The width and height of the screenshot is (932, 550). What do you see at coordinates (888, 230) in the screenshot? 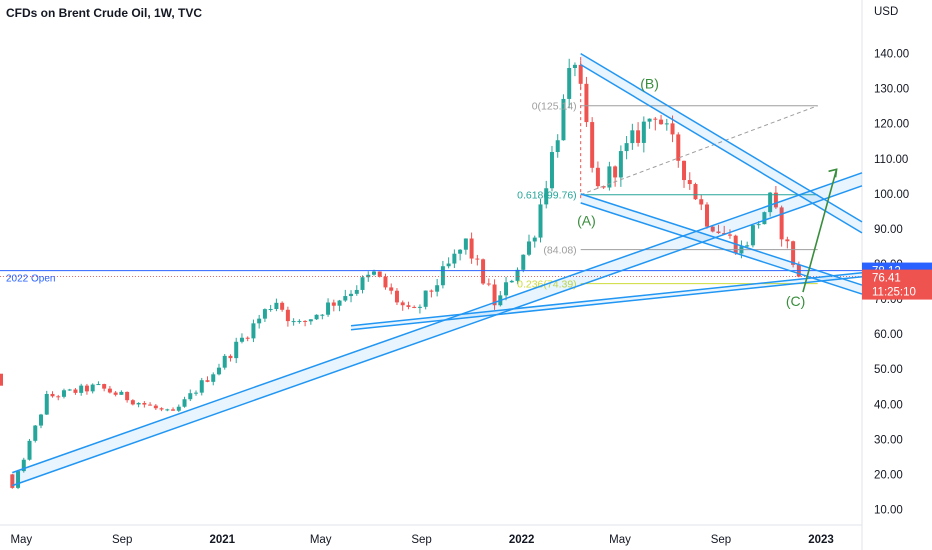
I see `y-tick-label: 90.00` at bounding box center [888, 230].